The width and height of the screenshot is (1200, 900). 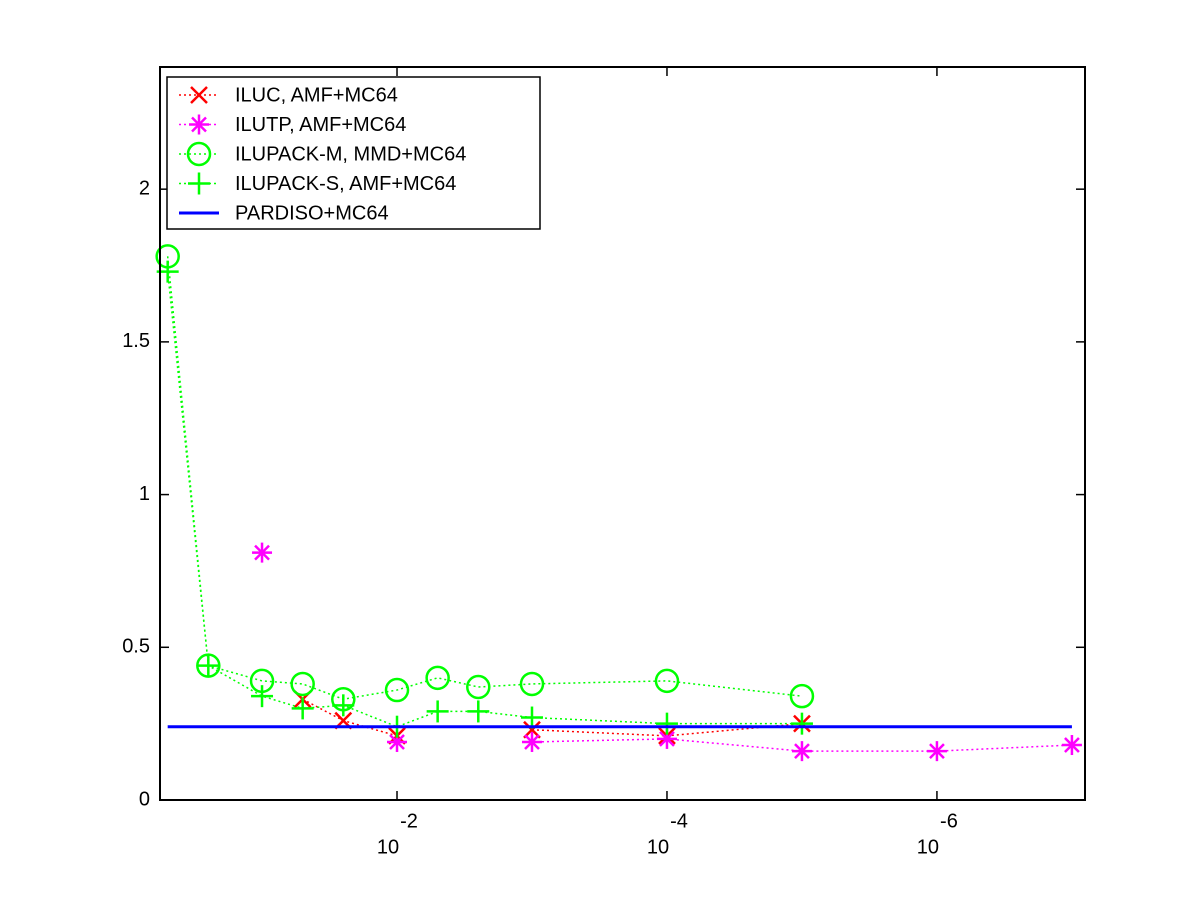 What do you see at coordinates (345, 184) in the screenshot?
I see `legend-label: ILUPACK-S, AMF+MC64` at bounding box center [345, 184].